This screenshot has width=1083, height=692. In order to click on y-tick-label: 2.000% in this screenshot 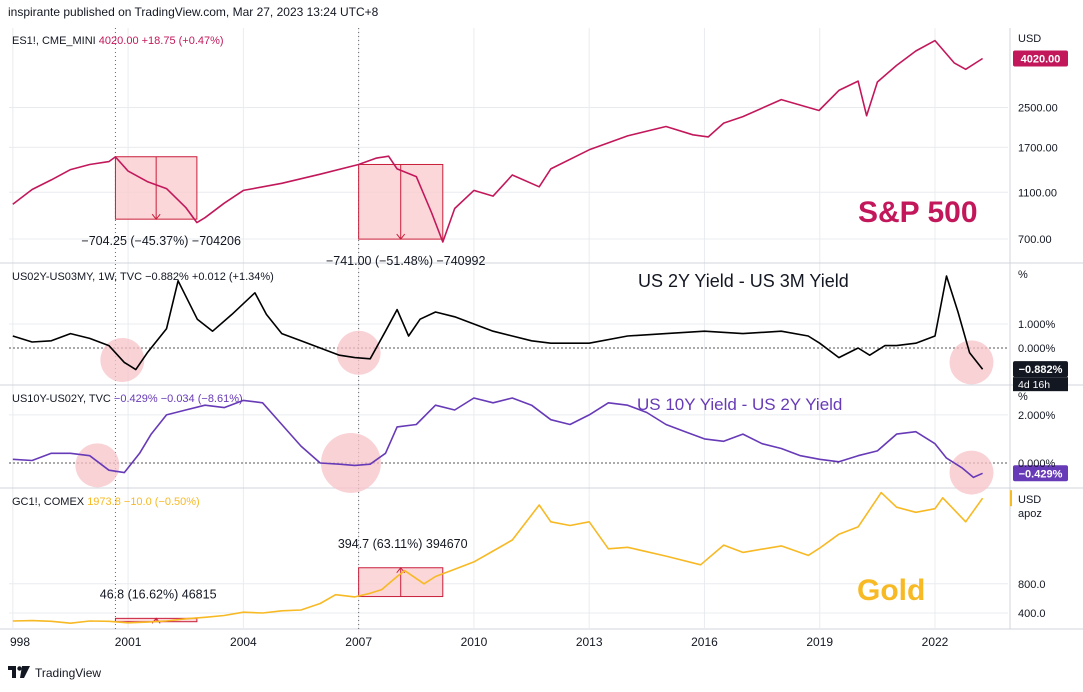, I will do `click(1037, 416)`.